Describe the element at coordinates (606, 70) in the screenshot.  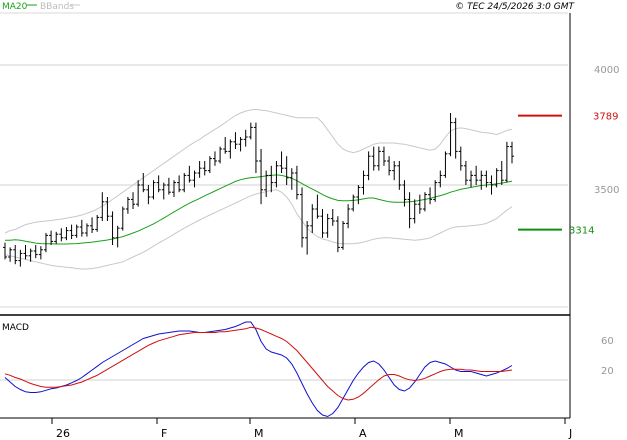
I see `y-tick-label-4000: 4000` at that location.